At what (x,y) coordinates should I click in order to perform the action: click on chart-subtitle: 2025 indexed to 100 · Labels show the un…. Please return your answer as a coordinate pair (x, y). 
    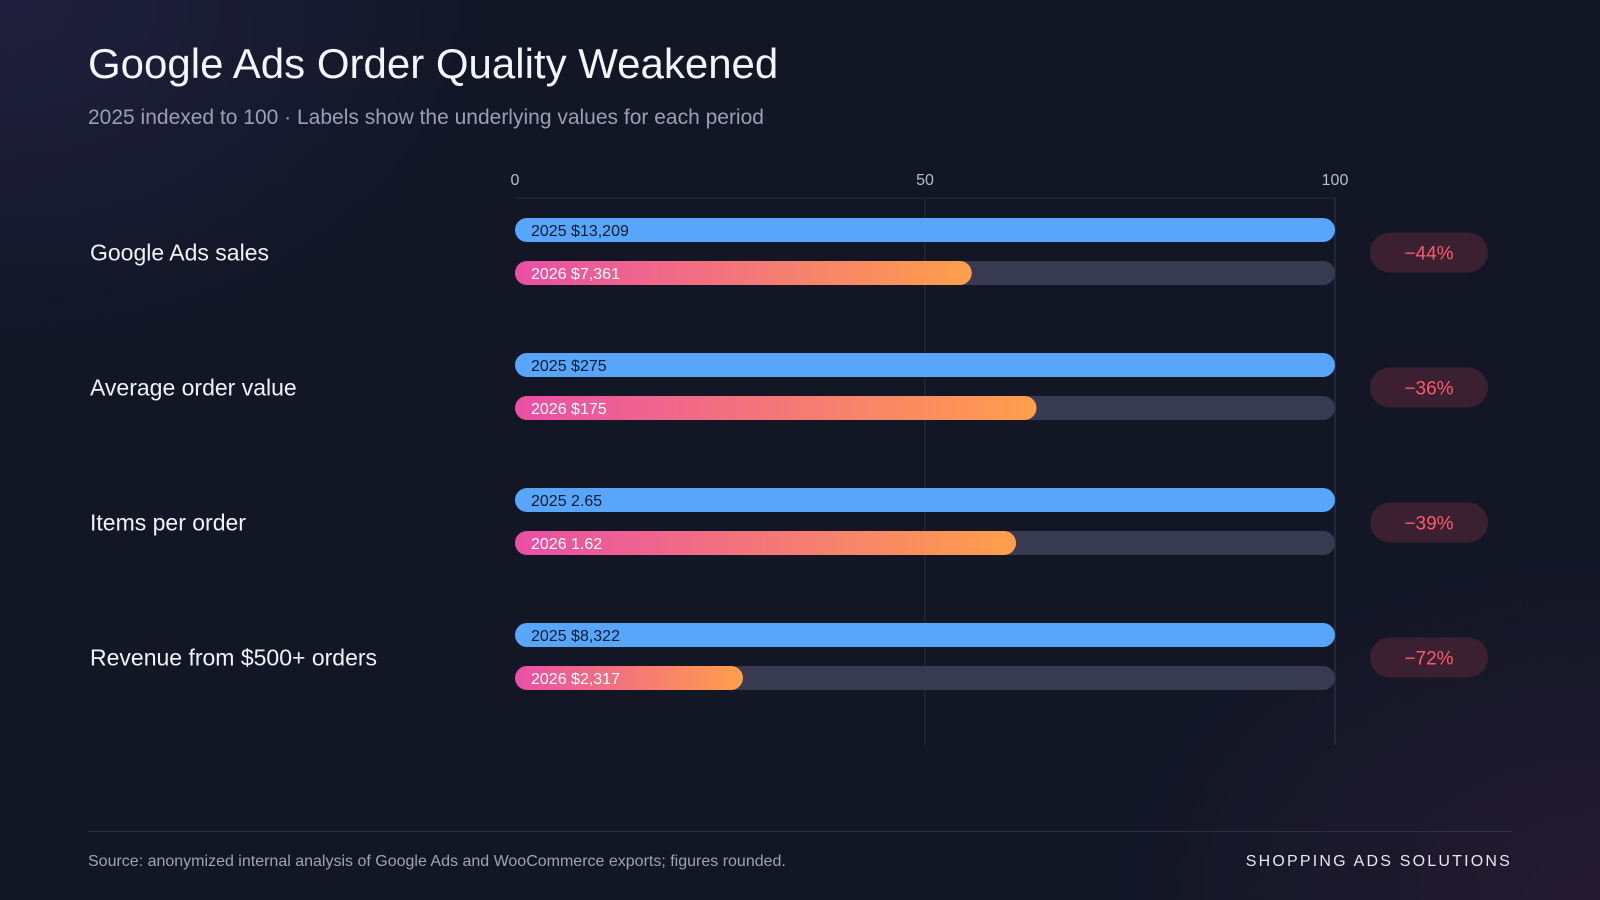
    Looking at the image, I should click on (426, 117).